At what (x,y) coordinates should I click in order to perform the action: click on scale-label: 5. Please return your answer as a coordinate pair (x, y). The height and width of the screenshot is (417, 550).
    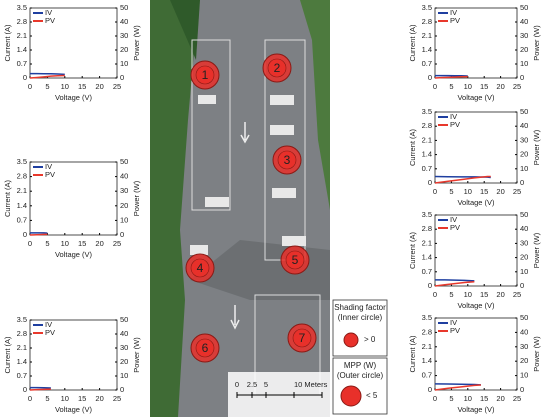
    Looking at the image, I should click on (266, 384).